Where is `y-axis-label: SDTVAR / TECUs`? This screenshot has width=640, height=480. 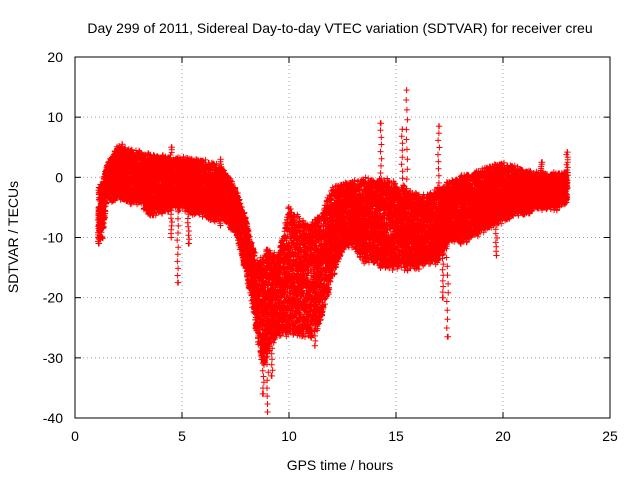 y-axis-label: SDTVAR / TECUs is located at coordinates (13, 237).